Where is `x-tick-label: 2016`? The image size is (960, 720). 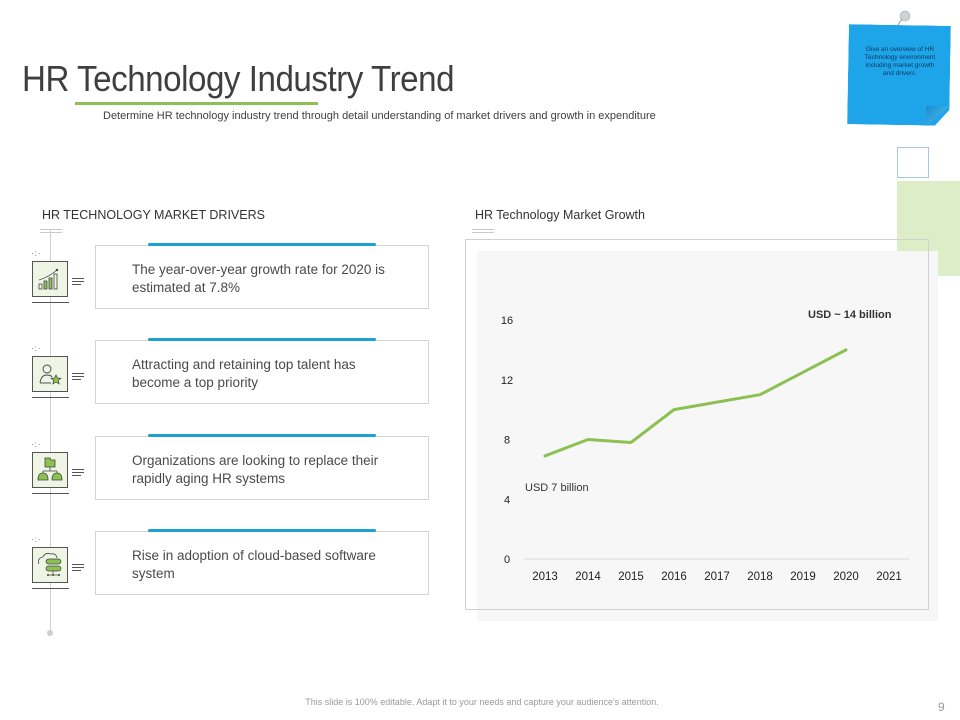
x-tick-label: 2016 is located at coordinates (674, 577).